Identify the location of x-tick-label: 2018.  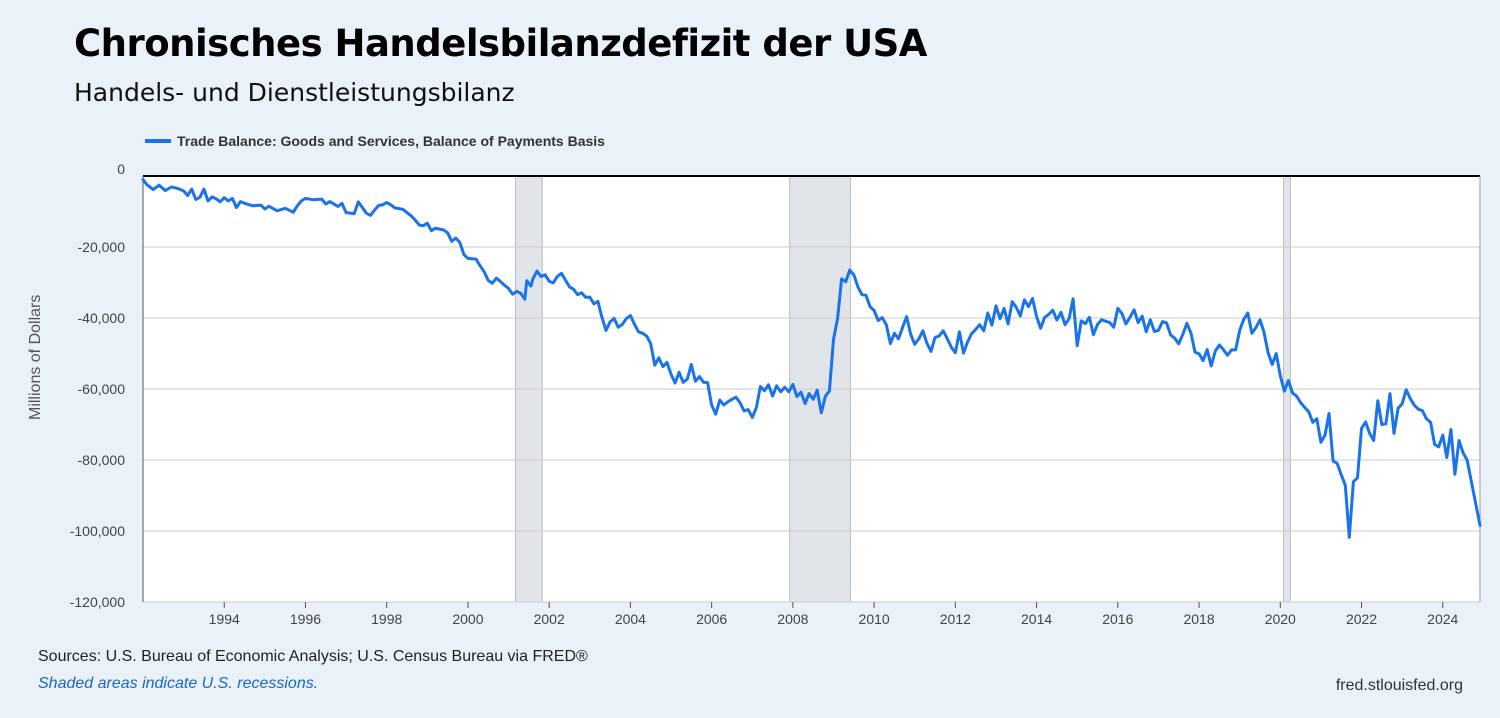
(1198, 619).